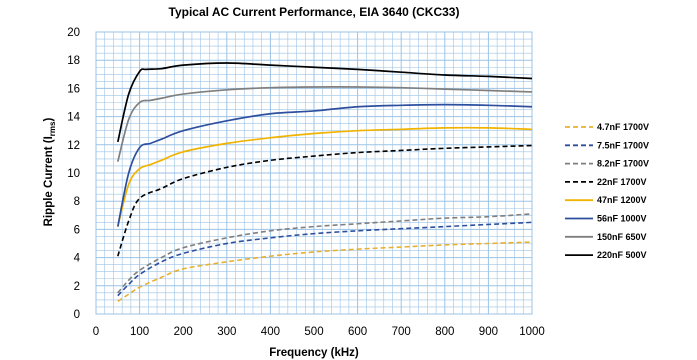 The height and width of the screenshot is (360, 697). I want to click on x-tick-label: 200, so click(183, 332).